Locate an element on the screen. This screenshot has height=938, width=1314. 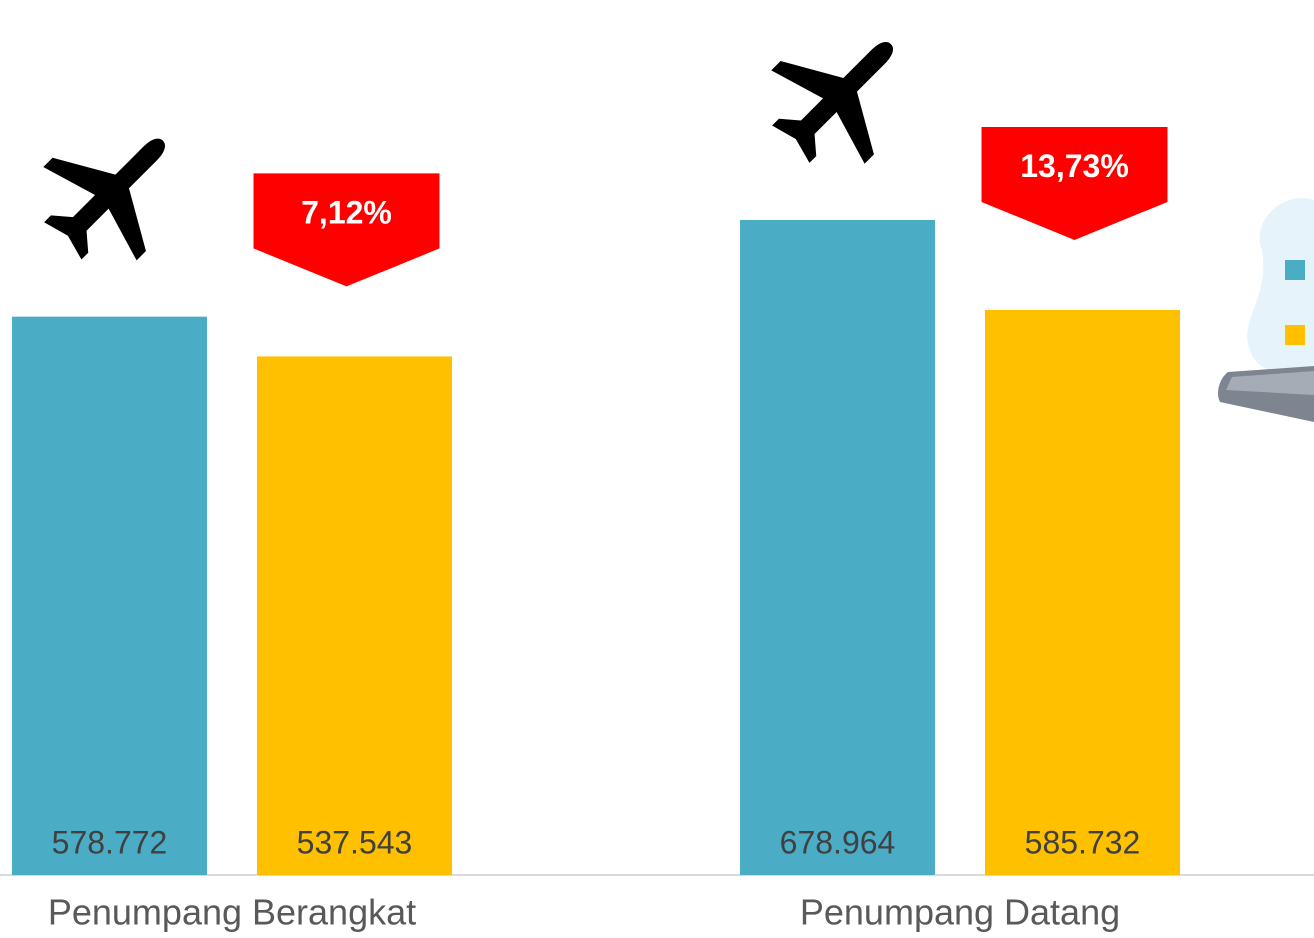
laptop-shape is located at coordinates (1270, 383).